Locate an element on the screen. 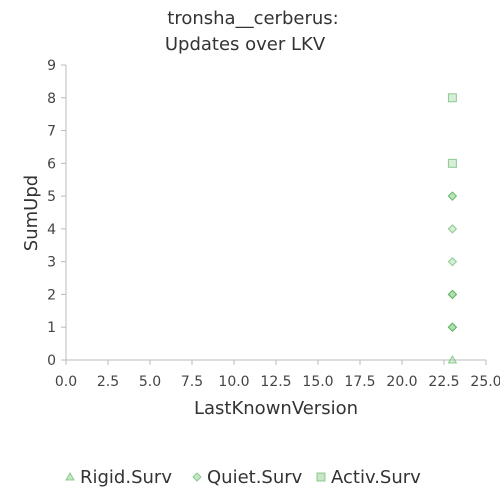 The height and width of the screenshot is (500, 500). x-tick-label: 7.5 is located at coordinates (192, 382).